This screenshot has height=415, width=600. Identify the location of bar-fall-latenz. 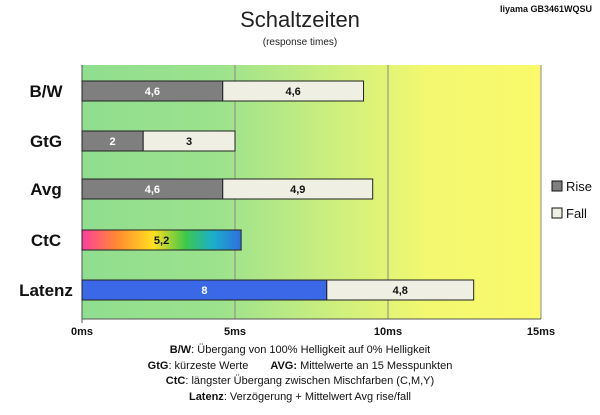
(400, 290).